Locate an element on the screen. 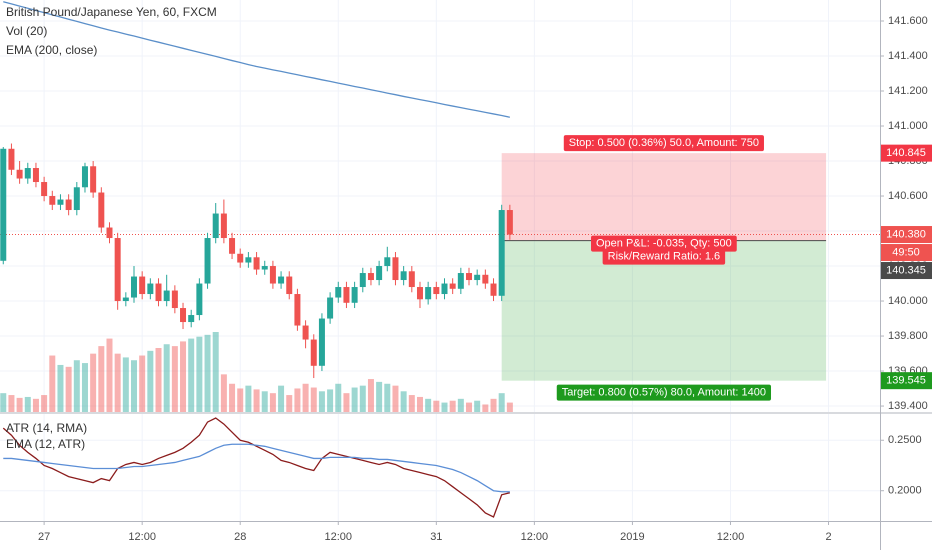  legend-entry: Vol (20) is located at coordinates (26, 31).